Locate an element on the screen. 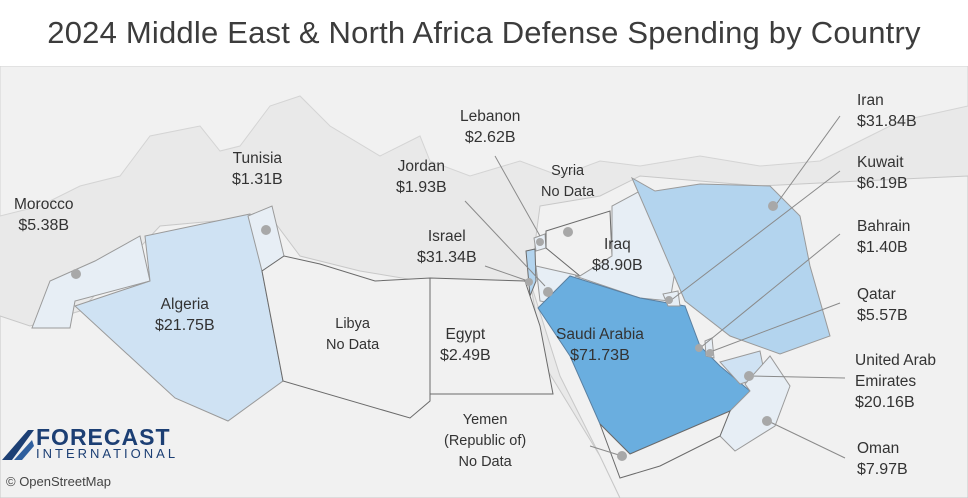  leader-israel is located at coordinates (506, 273).